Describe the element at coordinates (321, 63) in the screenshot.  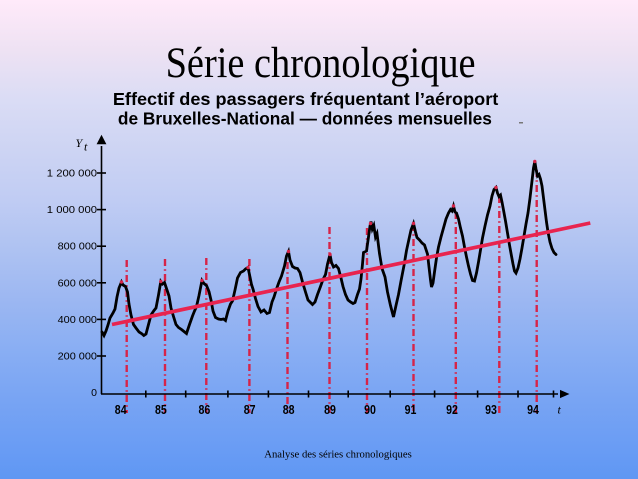
I see `svg-text: Série chronologique` at that location.